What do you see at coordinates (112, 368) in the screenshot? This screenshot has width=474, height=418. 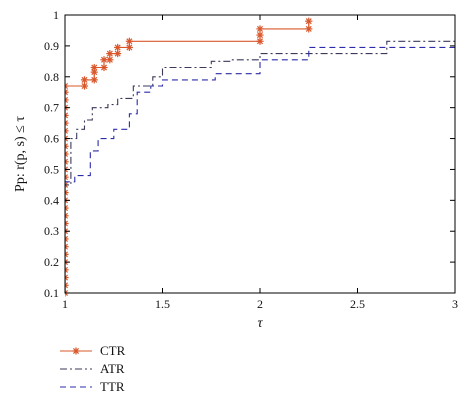 I see `legend-label-atr: ATR` at bounding box center [112, 368].